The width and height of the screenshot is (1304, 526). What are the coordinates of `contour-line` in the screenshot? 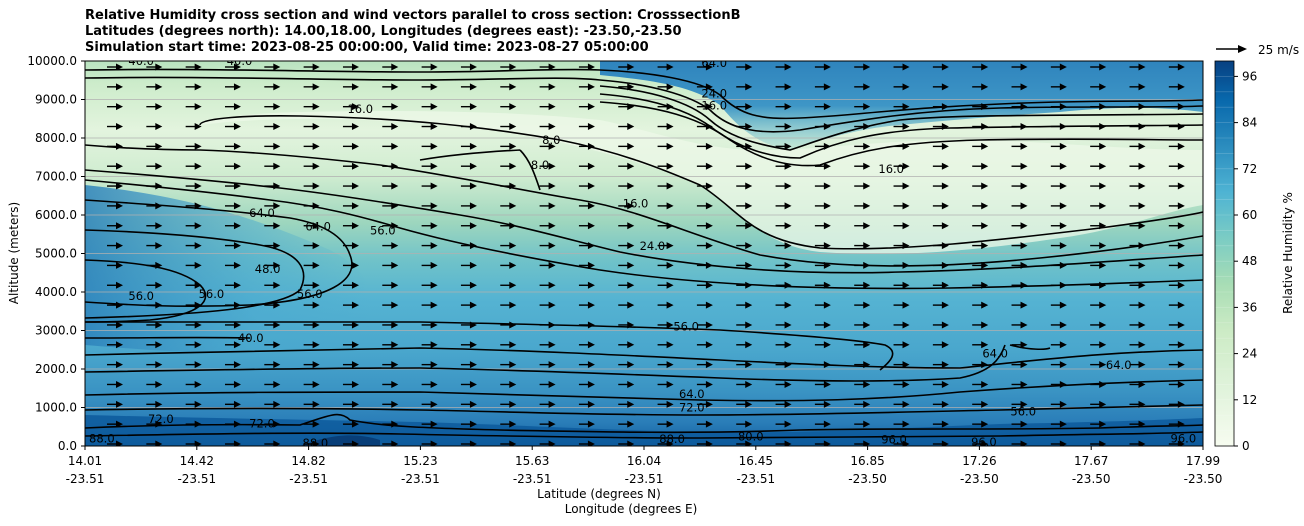 It's located at (644, 94).